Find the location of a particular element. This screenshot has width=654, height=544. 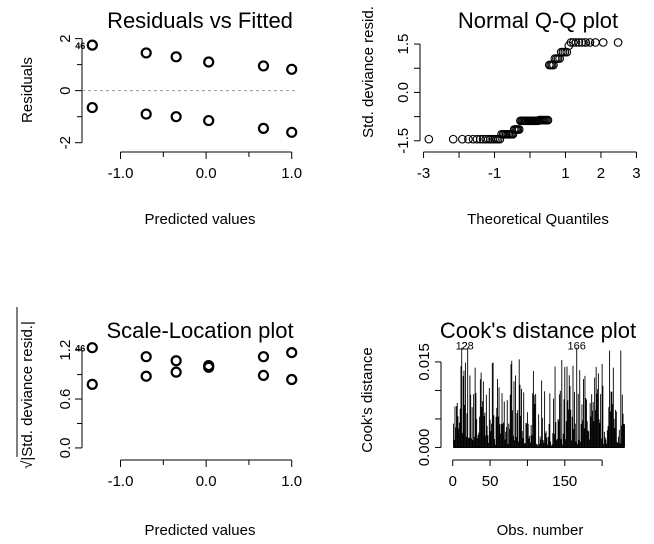

y-tick-label: 1.5 is located at coordinates (403, 44).